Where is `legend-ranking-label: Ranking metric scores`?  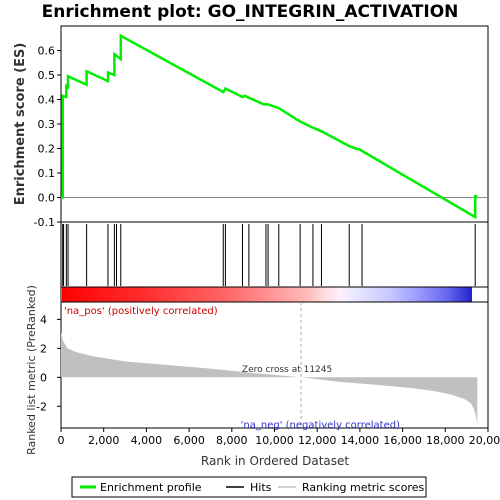
legend-ranking-label: Ranking metric scores is located at coordinates (363, 487).